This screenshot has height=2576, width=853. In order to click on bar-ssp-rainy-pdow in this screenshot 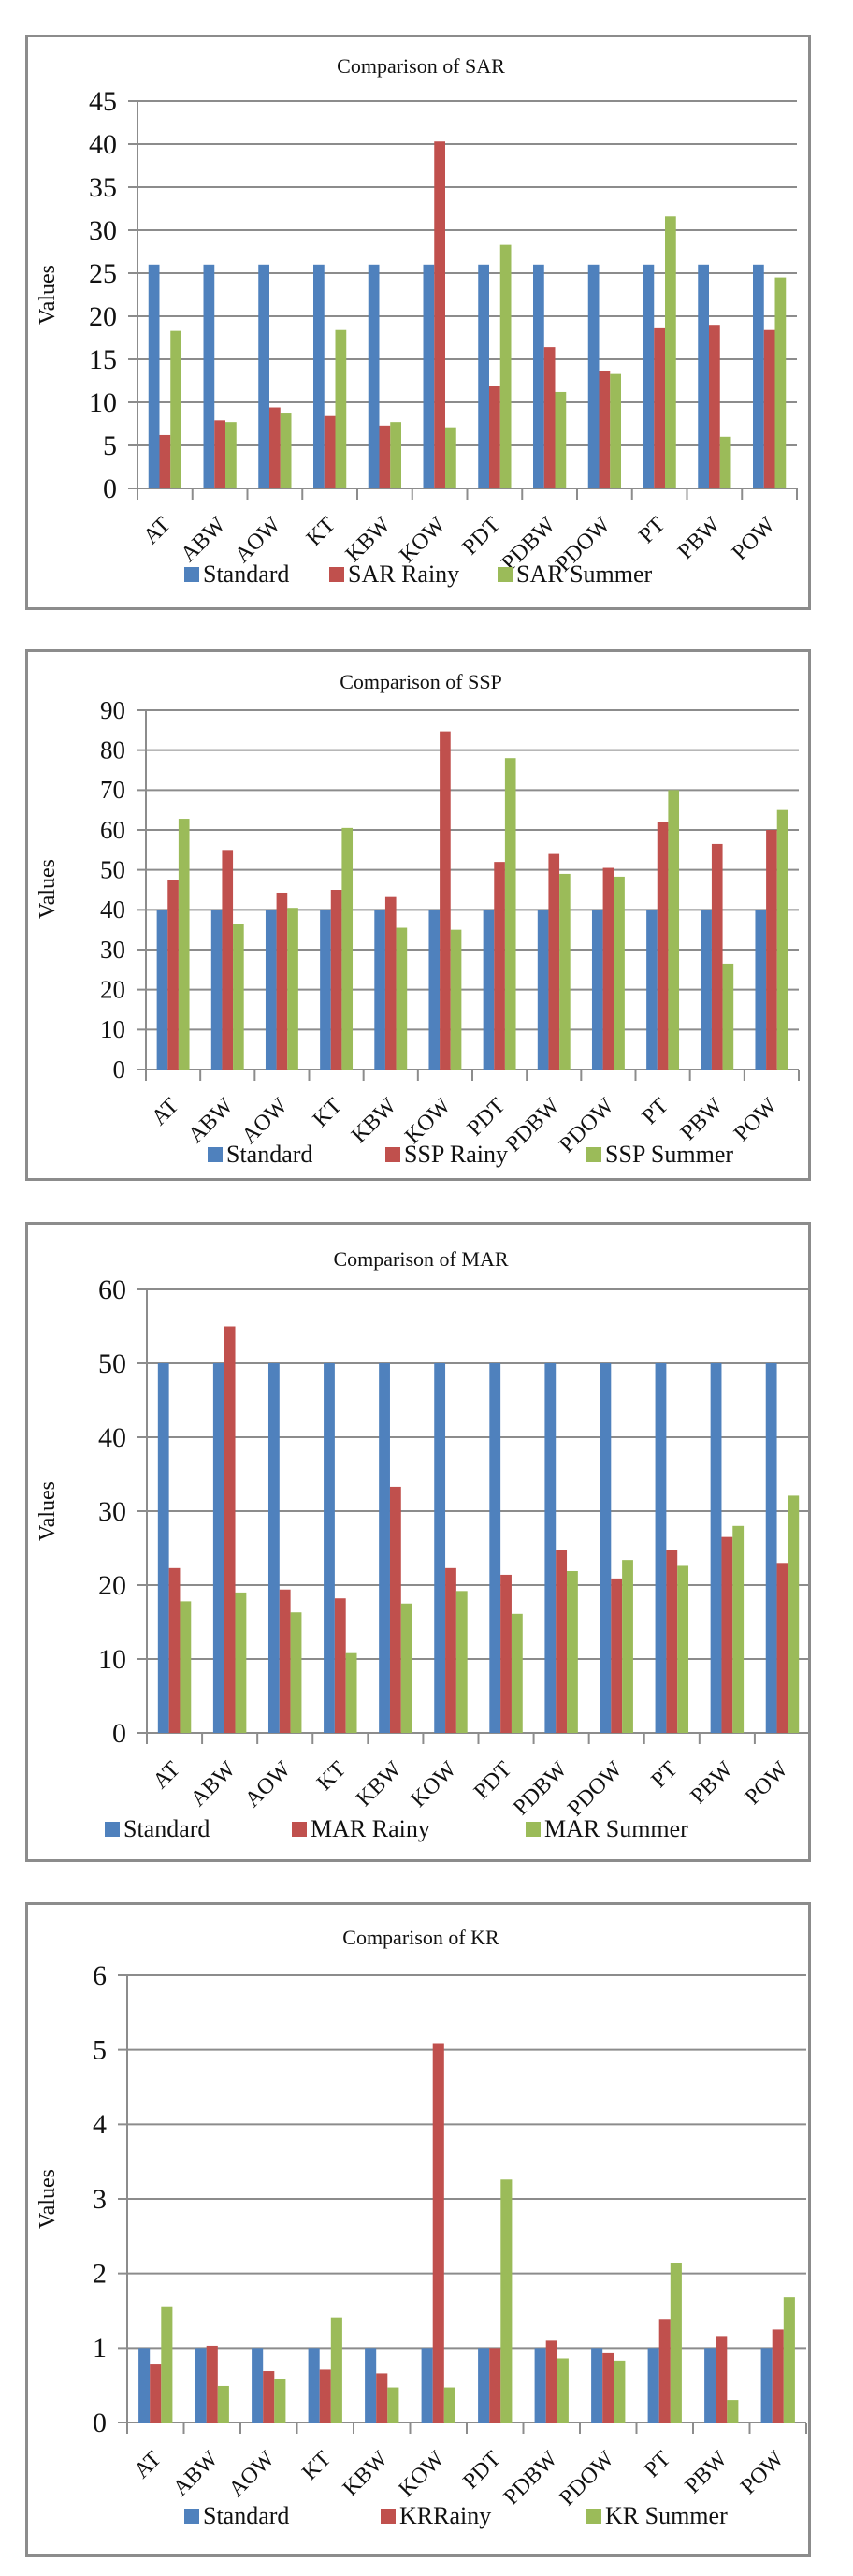, I will do `click(608, 968)`.